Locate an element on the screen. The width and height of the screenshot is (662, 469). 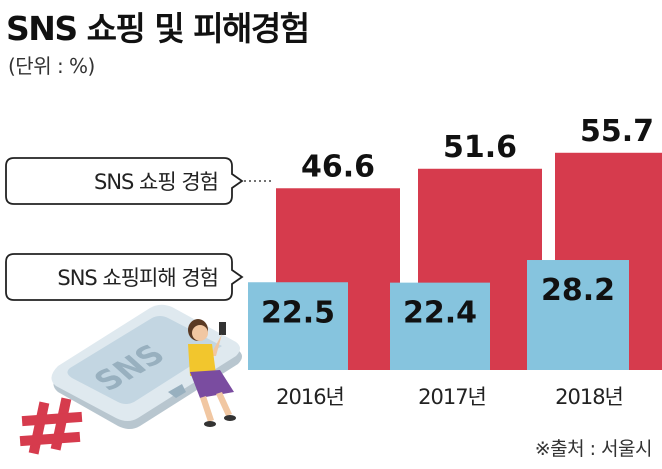
legend-label-0: SNS 쇼핑 경험 is located at coordinates (156, 182).